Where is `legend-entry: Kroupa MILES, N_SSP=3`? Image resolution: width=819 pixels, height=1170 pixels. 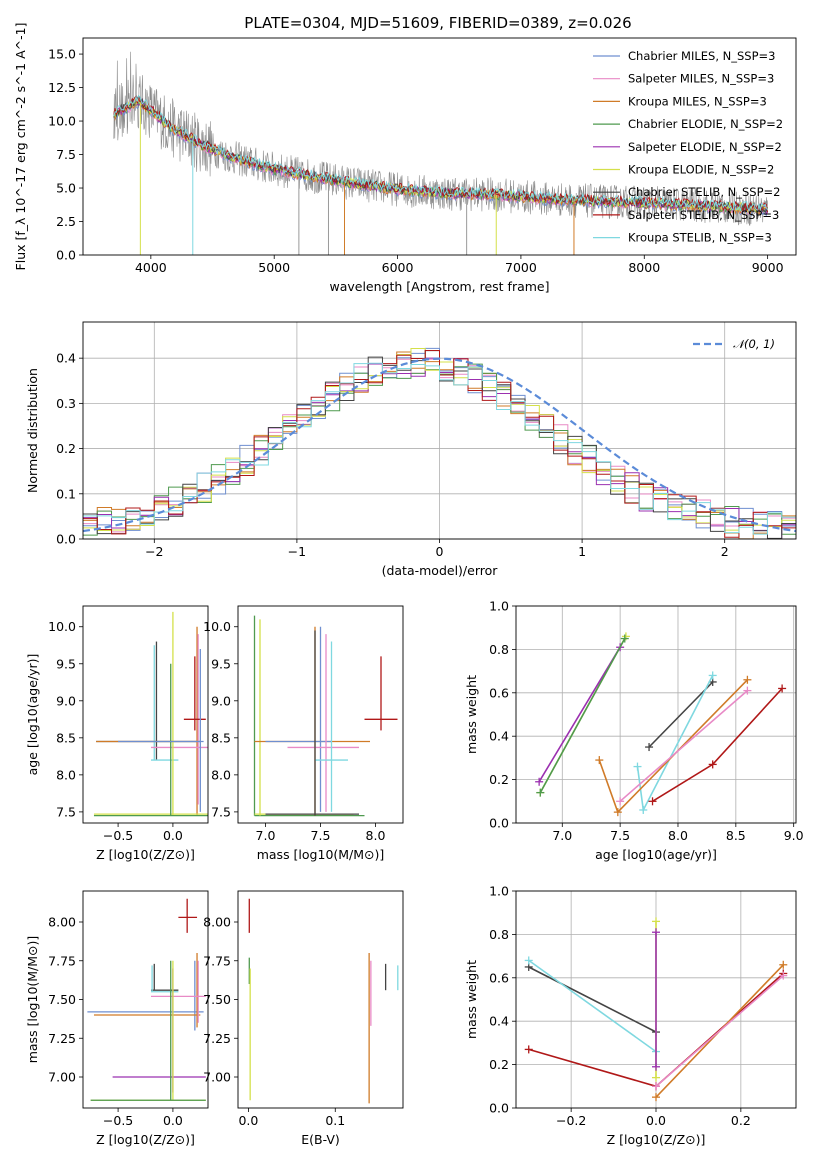 legend-entry: Kroupa MILES, N_SSP=3 is located at coordinates (697, 101).